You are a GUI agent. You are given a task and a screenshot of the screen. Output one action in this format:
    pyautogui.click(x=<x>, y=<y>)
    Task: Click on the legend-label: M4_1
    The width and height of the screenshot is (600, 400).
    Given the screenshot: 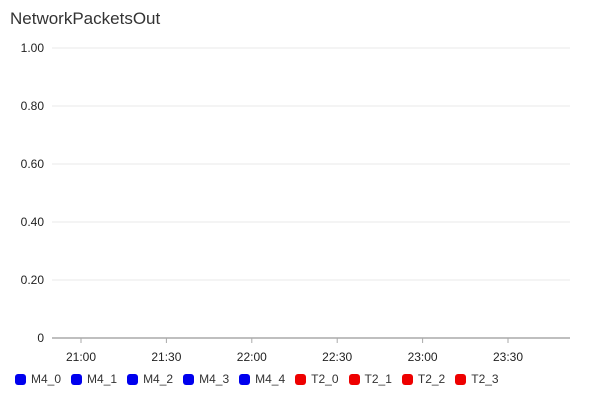 What is the action you would take?
    pyautogui.click(x=102, y=379)
    